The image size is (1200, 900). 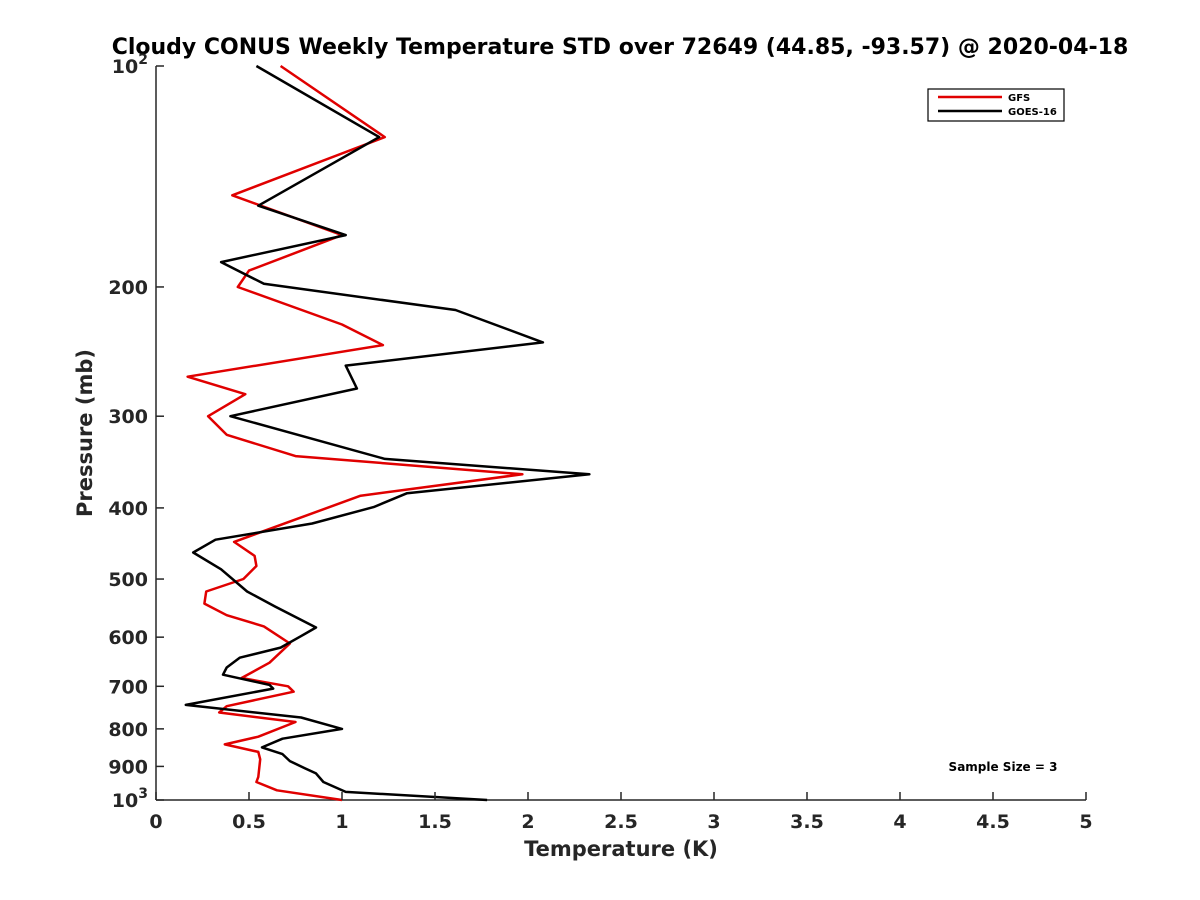 I want to click on y-tick-label: 900, so click(x=128, y=767).